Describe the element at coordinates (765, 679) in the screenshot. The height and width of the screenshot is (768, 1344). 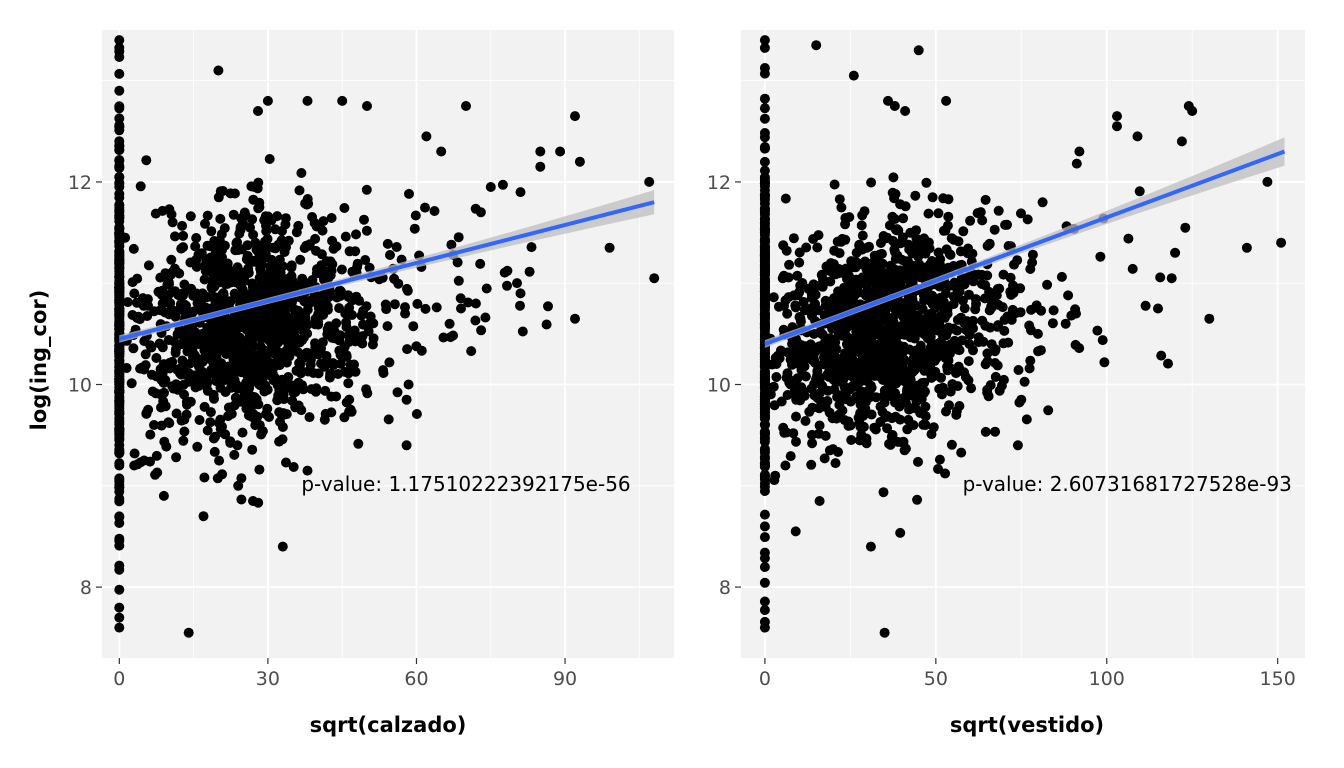
I see `x-tick-label: 0` at that location.